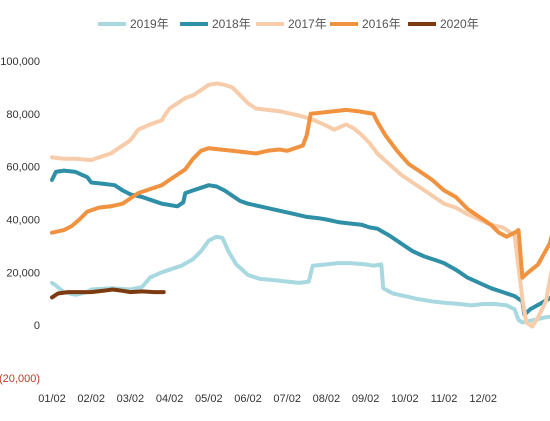 This screenshot has width=550, height=421. What do you see at coordinates (20, 379) in the screenshot?
I see `y-tick-label: (20,000)` at bounding box center [20, 379].